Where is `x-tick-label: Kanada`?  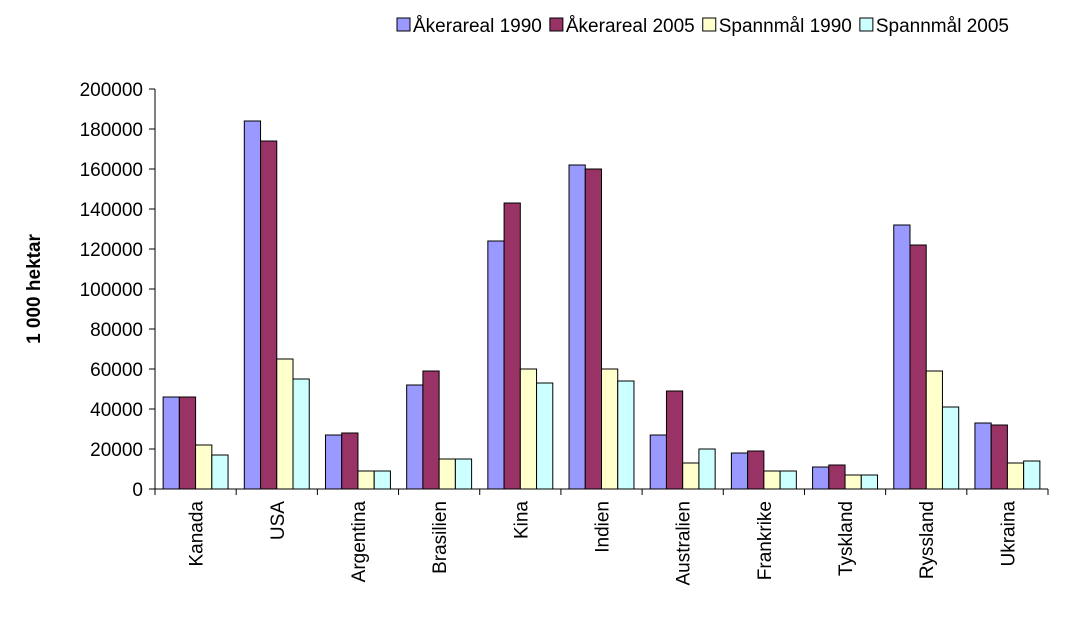 x-tick-label: Kanada is located at coordinates (197, 534).